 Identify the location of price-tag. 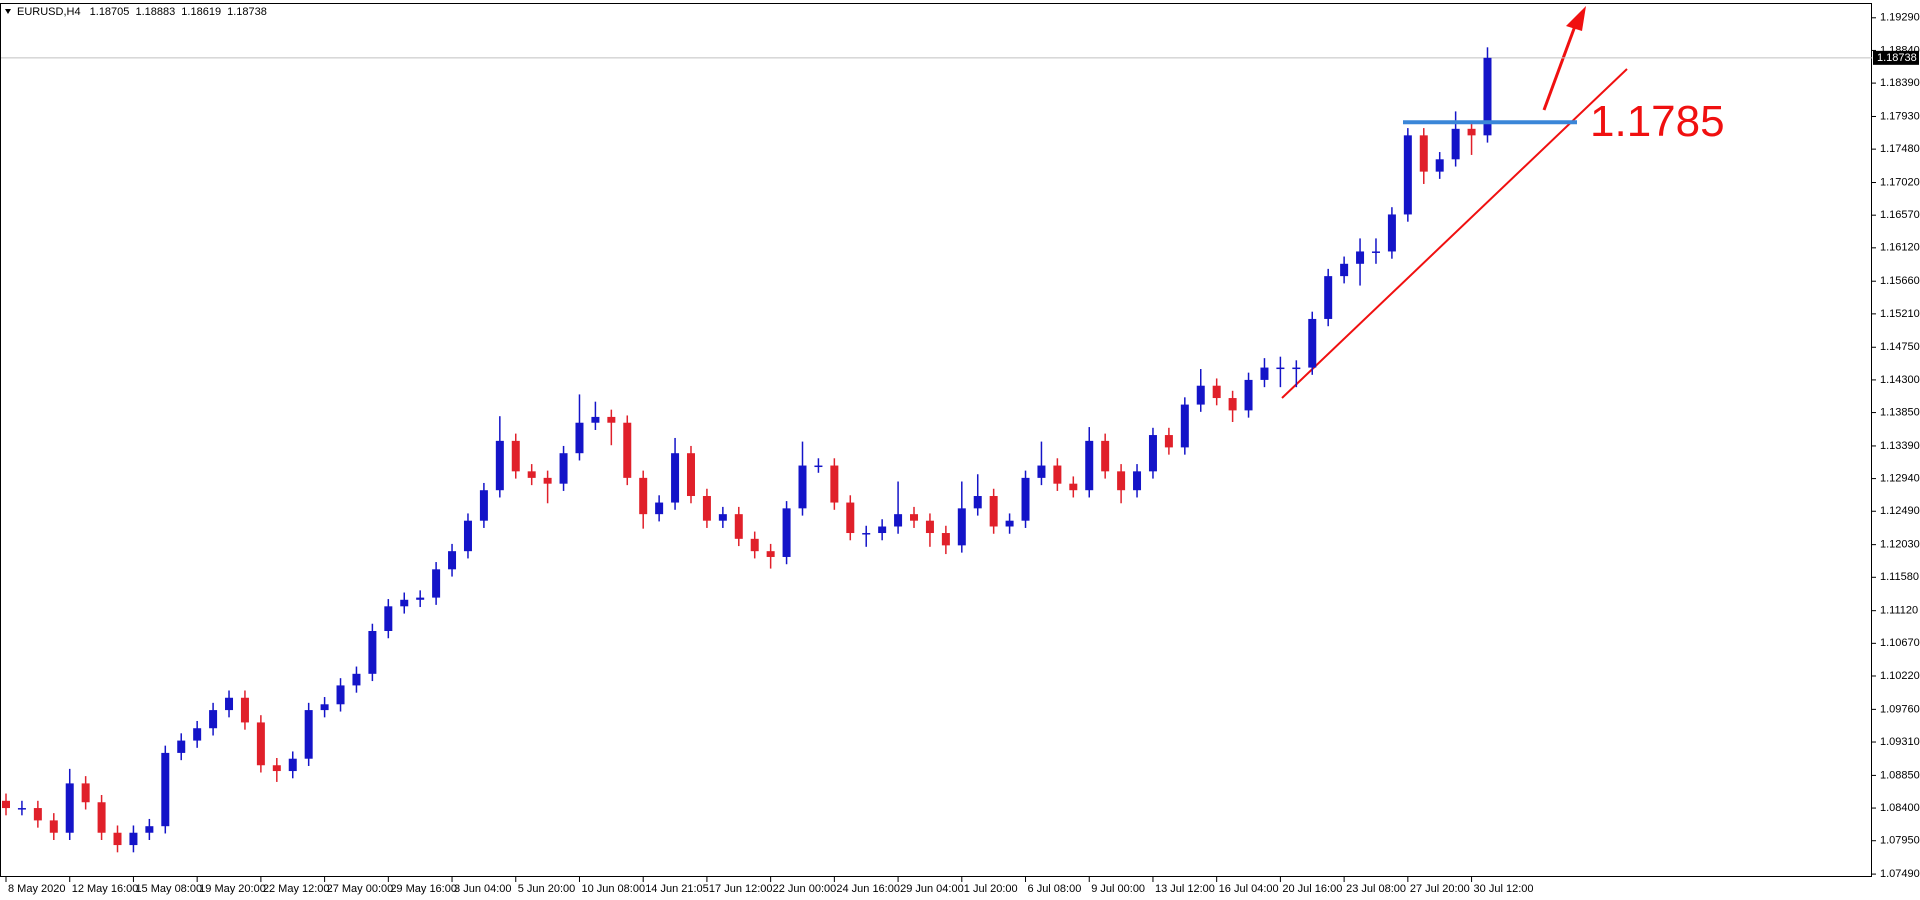
(1896, 57).